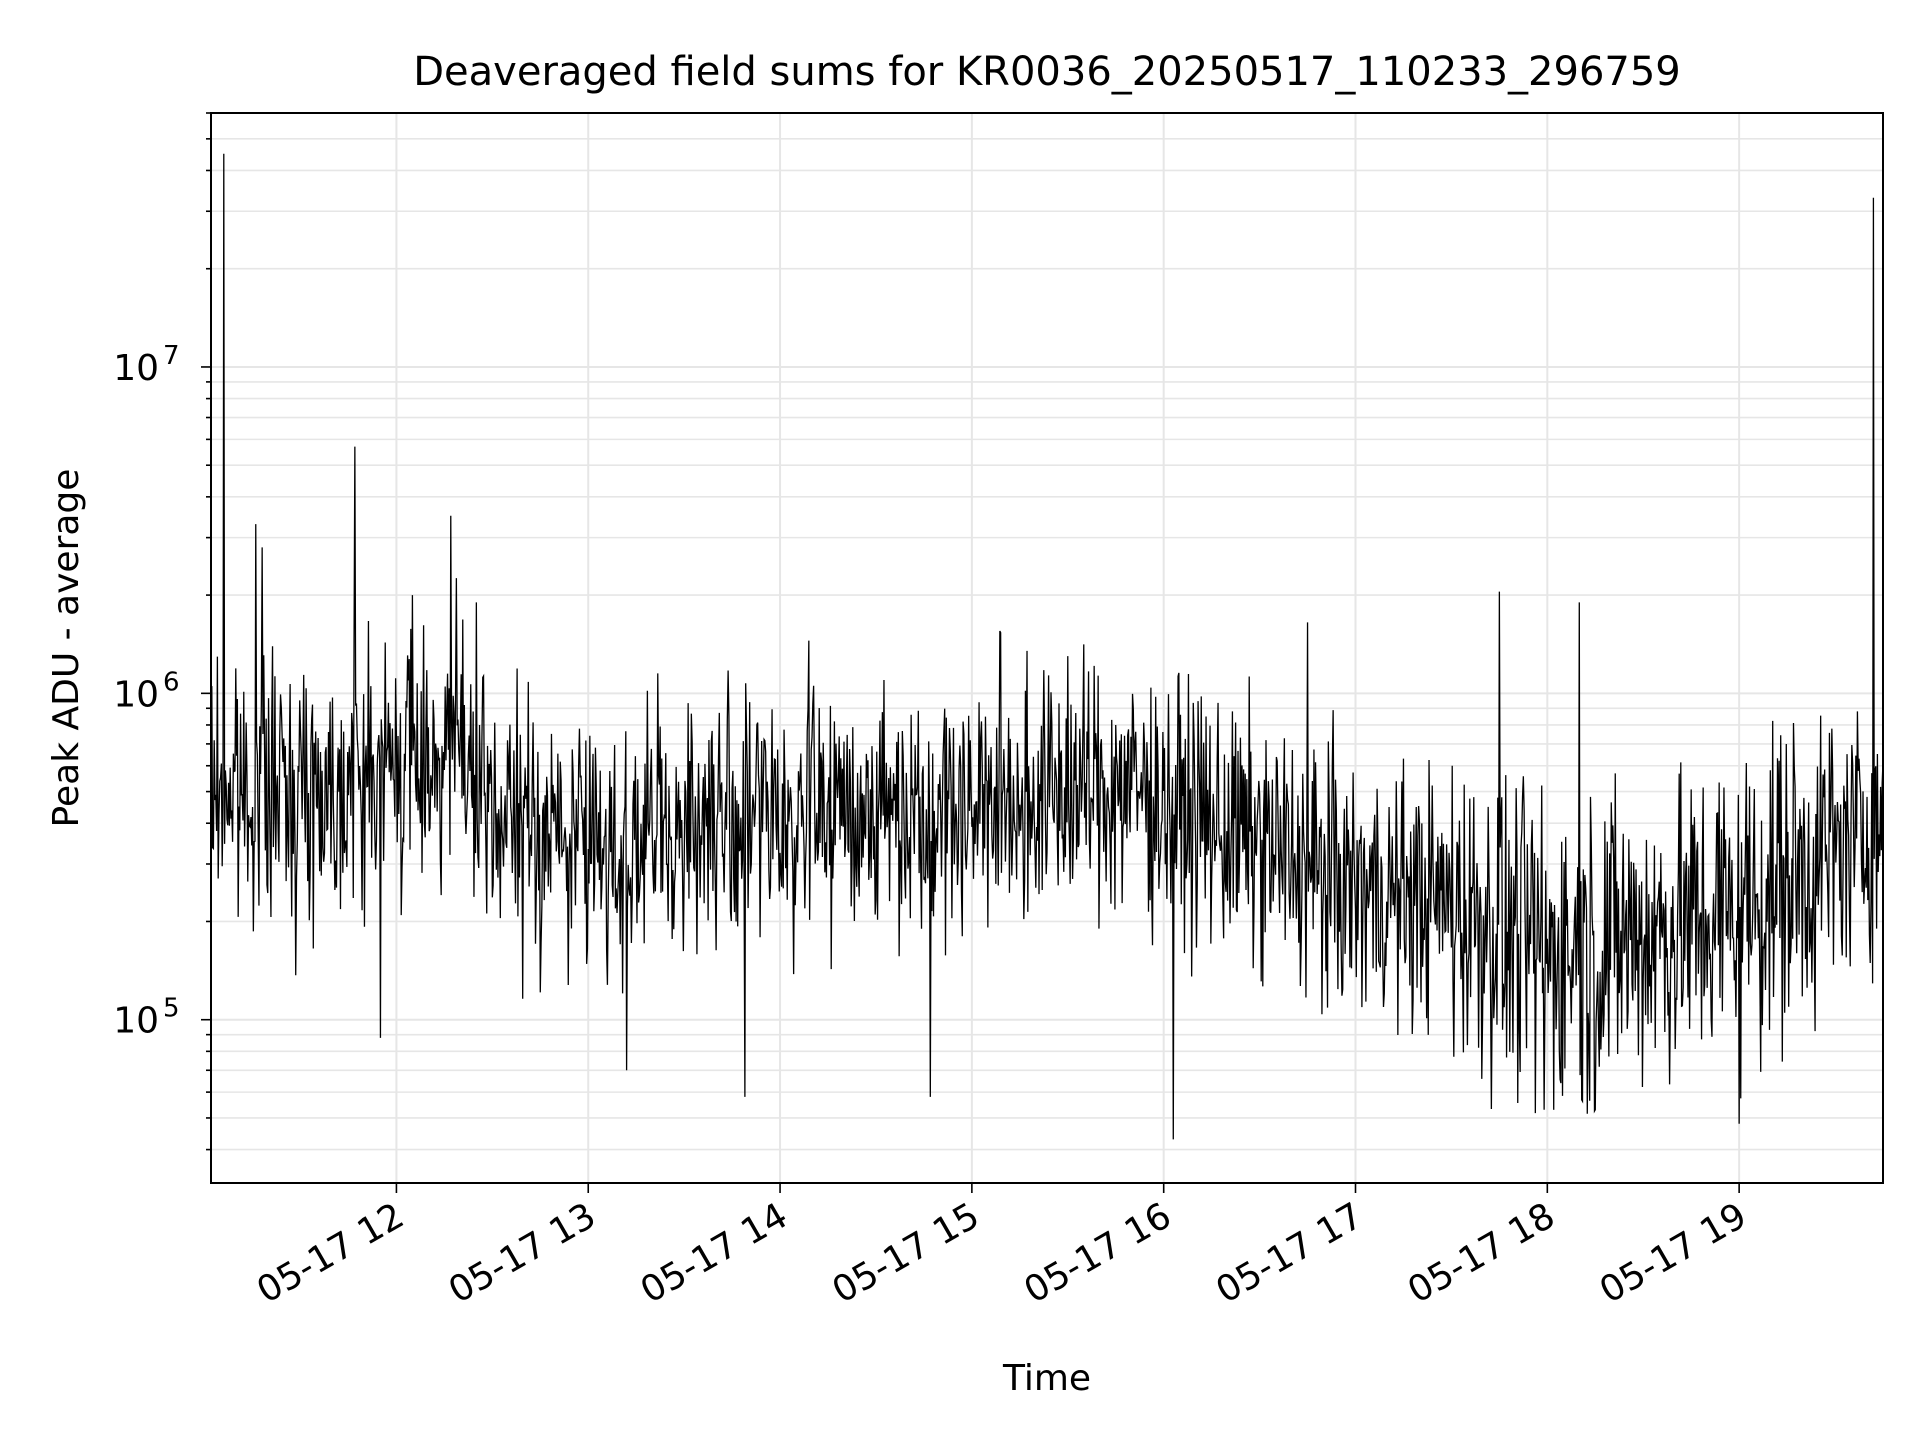 The height and width of the screenshot is (1444, 1920). Describe the element at coordinates (171, 1009) in the screenshot. I see `y-tick-exponent: 5` at that location.